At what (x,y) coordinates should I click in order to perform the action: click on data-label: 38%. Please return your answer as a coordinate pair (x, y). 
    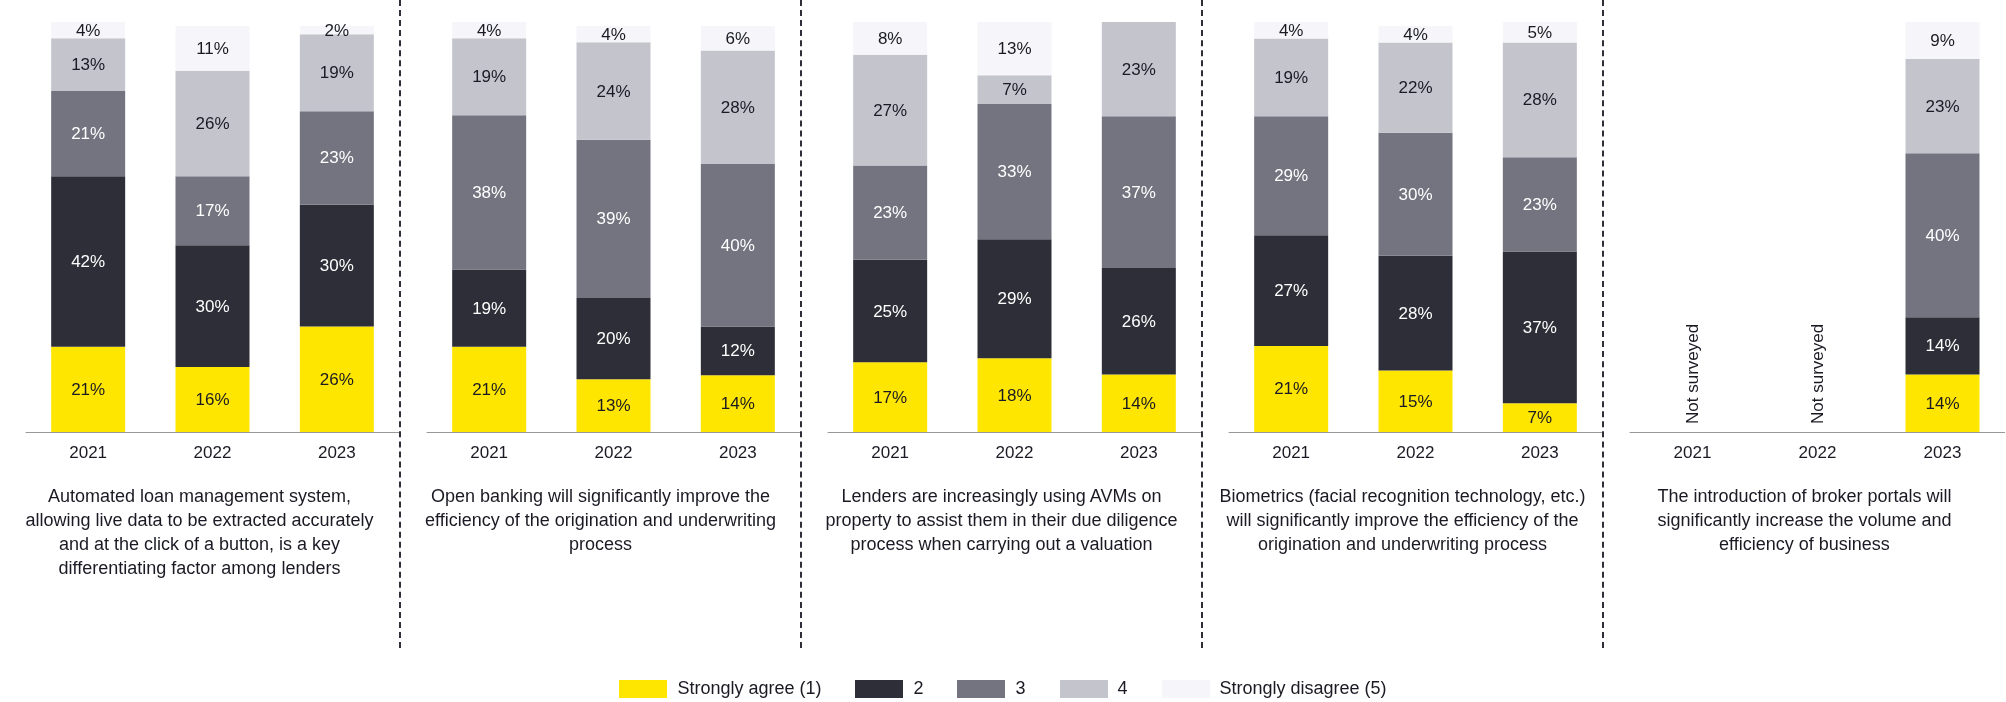
    Looking at the image, I should click on (489, 192).